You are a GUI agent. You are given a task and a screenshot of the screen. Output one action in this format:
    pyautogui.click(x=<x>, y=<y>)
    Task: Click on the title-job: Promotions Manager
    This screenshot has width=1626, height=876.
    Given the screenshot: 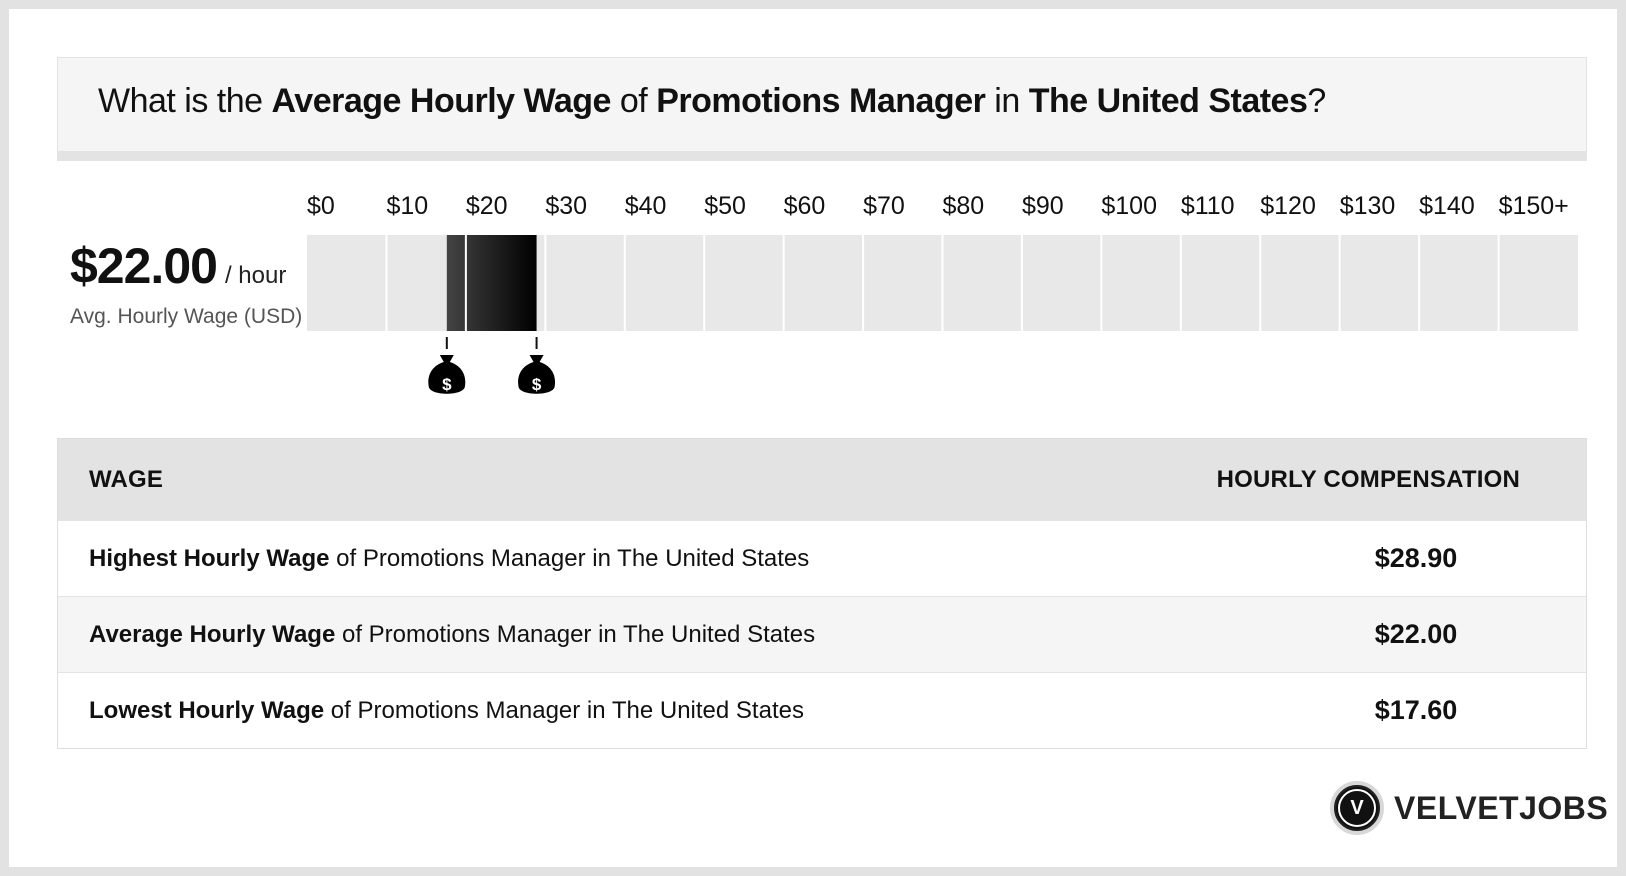 What is the action you would take?
    pyautogui.click(x=821, y=101)
    